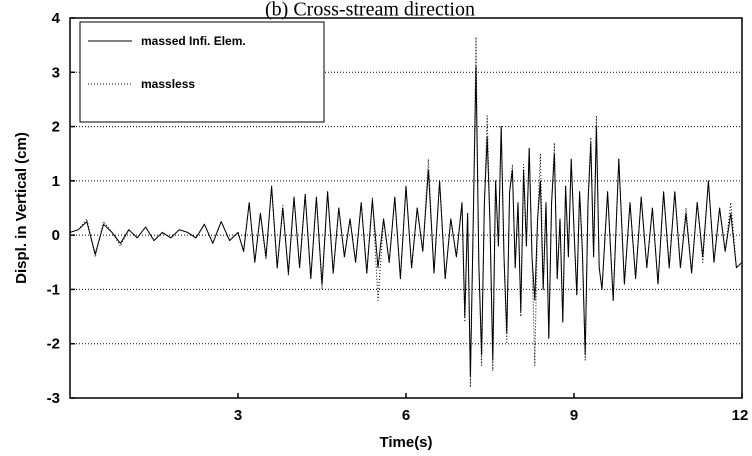  I want to click on y-tick-label: 0, so click(56, 235).